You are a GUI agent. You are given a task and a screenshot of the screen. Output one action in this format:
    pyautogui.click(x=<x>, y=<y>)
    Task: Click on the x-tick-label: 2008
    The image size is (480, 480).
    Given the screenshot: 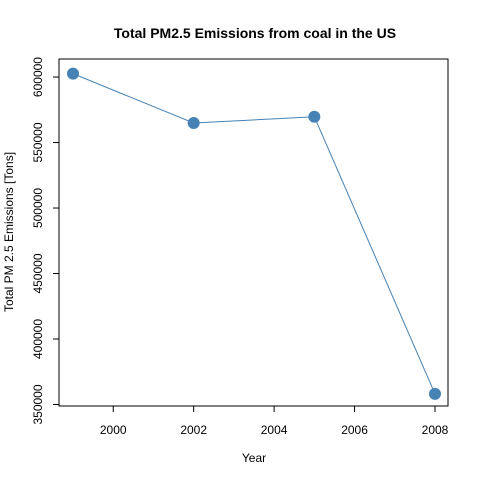 What is the action you would take?
    pyautogui.click(x=435, y=430)
    